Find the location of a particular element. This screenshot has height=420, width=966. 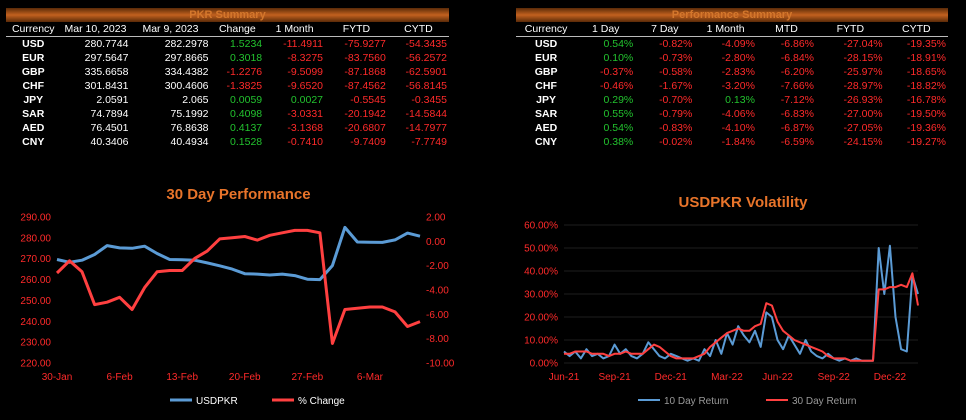

y-left-tick-label: 240.00 is located at coordinates (35, 322).